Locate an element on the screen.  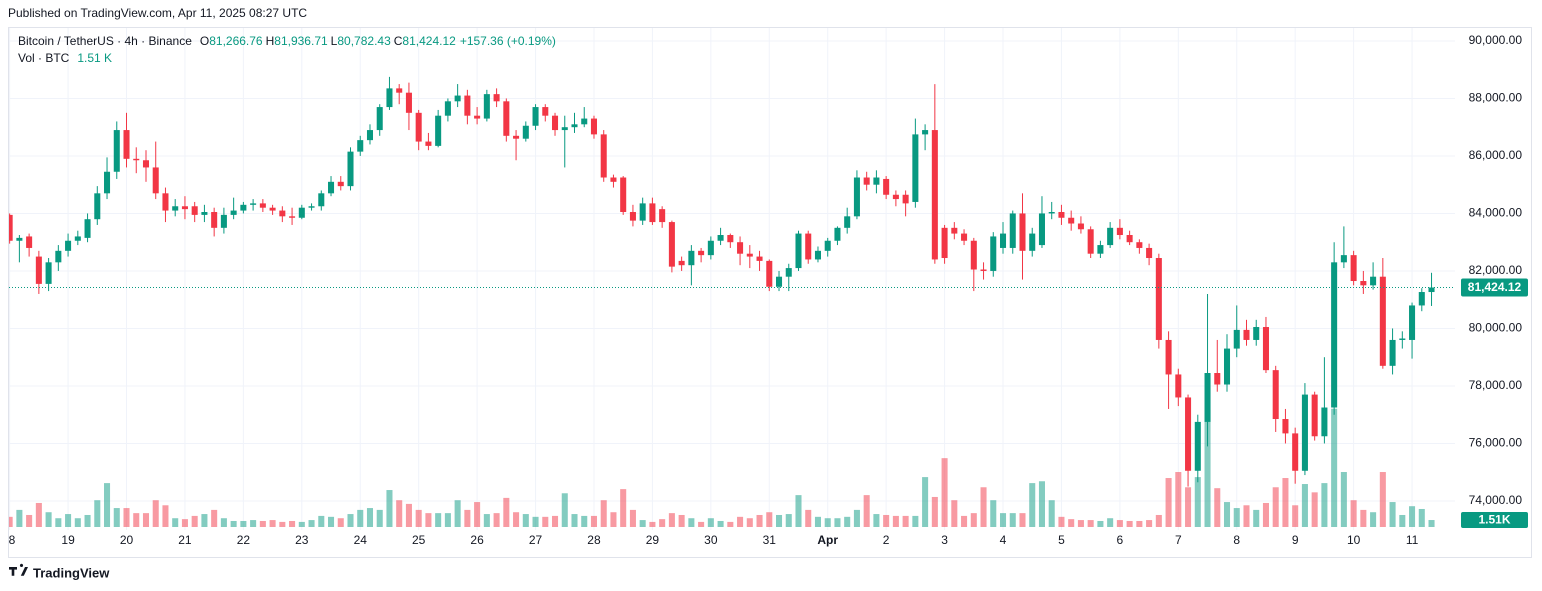
volume-tag-label: 1.51K is located at coordinates (1494, 520).